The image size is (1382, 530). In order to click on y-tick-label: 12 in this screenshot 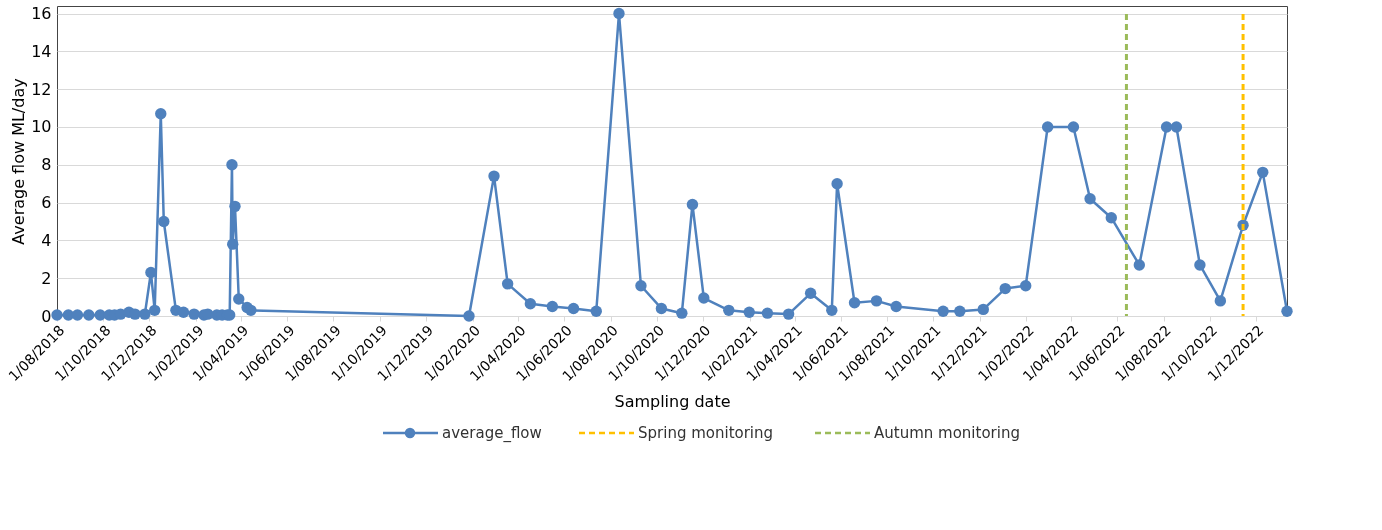, I will do `click(41, 89)`.